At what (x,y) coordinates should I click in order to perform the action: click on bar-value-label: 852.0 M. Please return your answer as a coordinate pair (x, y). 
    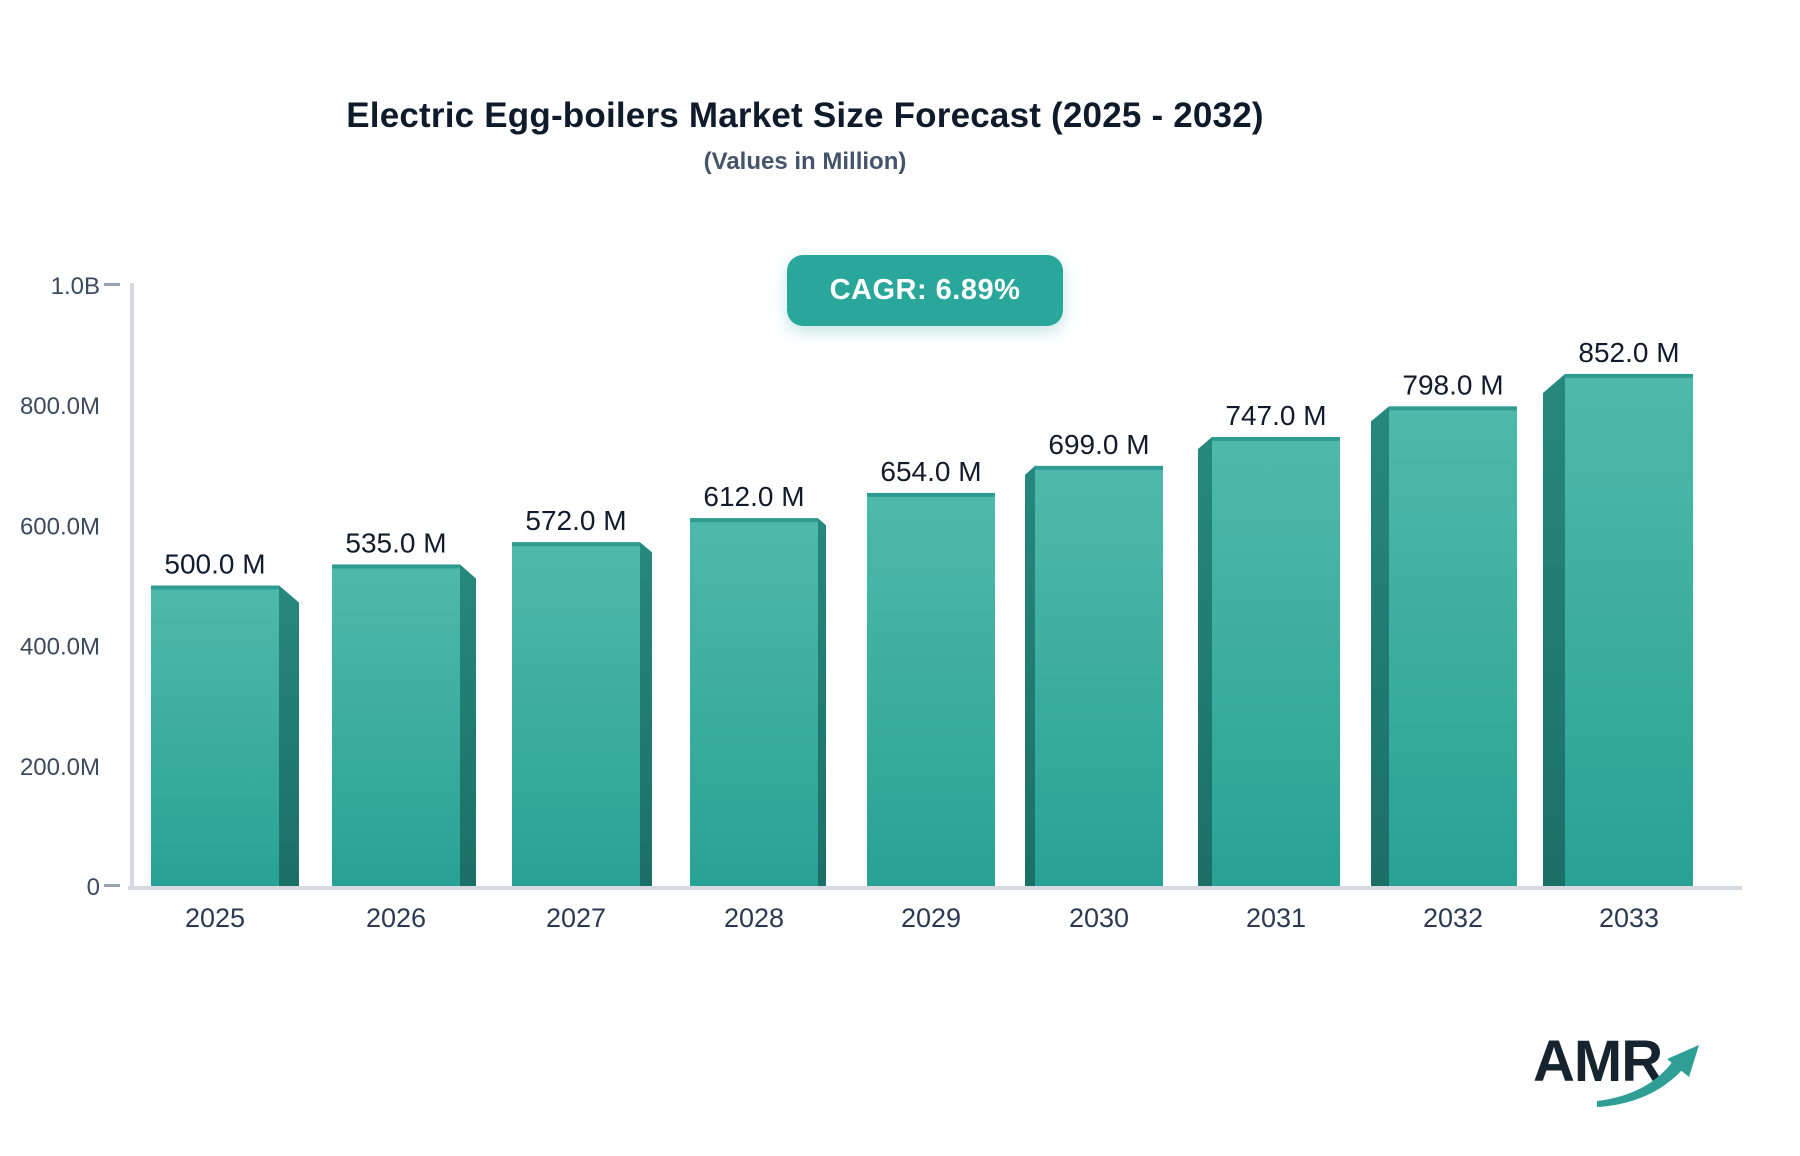
    Looking at the image, I should click on (1628, 352).